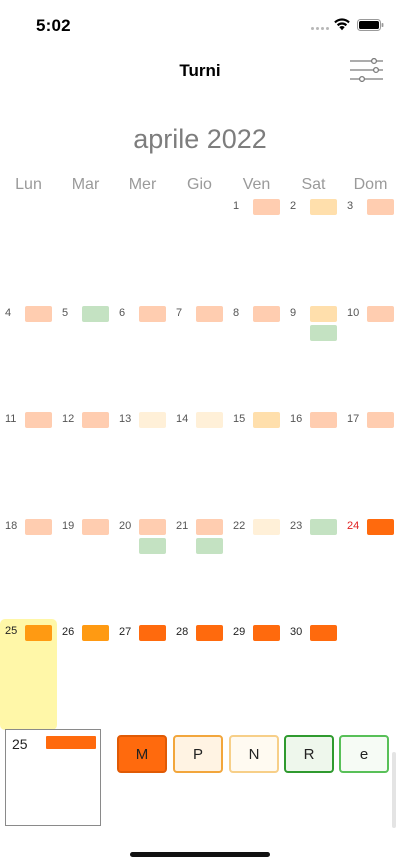 This screenshot has height=866, width=400. I want to click on day-number: 2, so click(293, 206).